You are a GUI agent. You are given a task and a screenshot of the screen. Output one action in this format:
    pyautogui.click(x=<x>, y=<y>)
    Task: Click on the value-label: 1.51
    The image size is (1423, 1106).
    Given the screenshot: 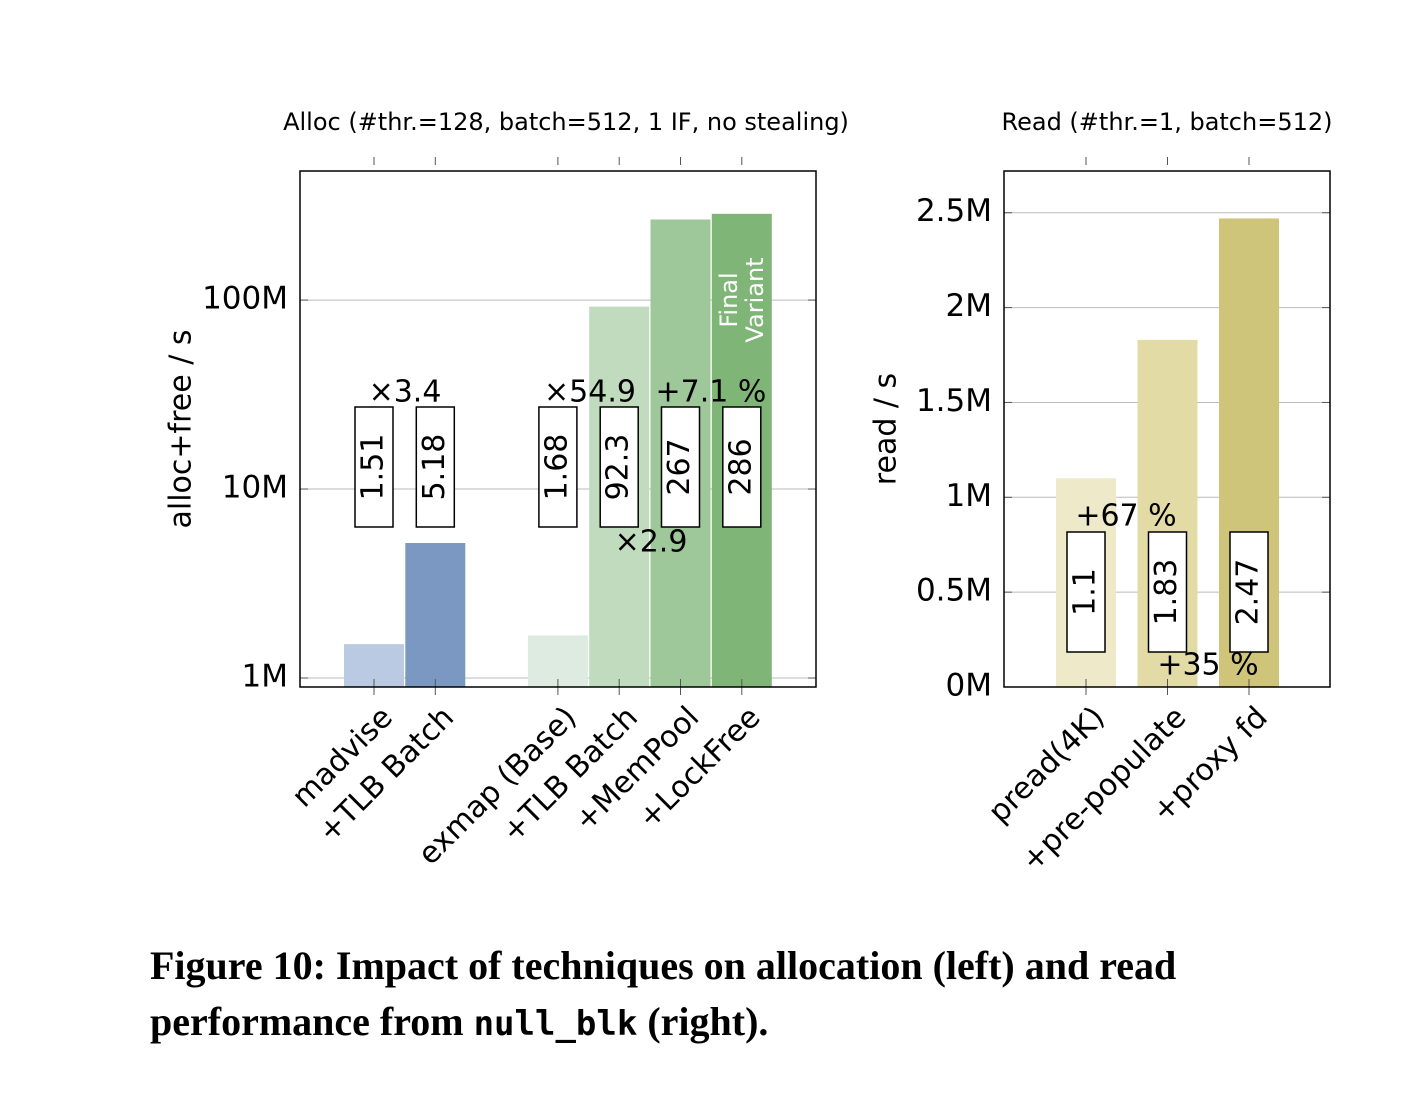 What is the action you would take?
    pyautogui.click(x=373, y=467)
    